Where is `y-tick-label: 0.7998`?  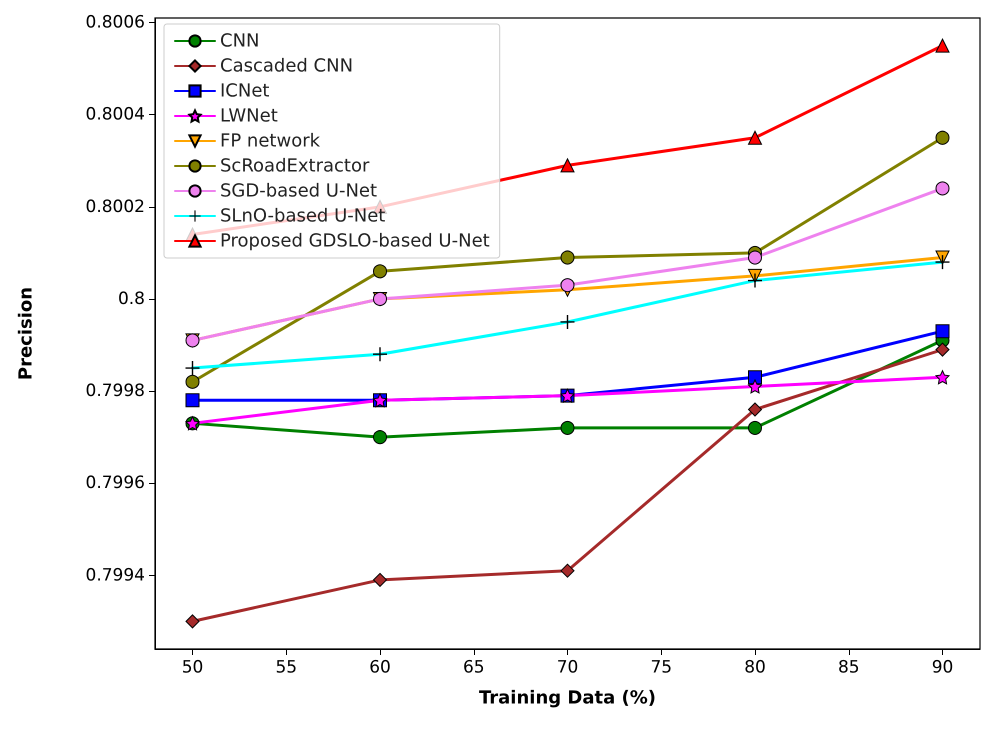
y-tick-label: 0.7998 is located at coordinates (115, 391).